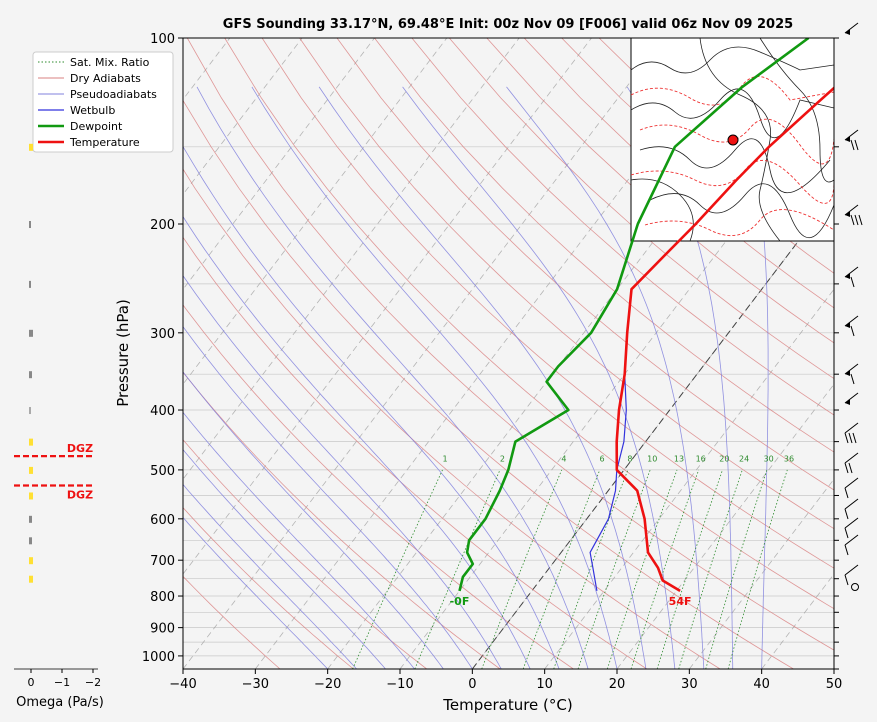  What do you see at coordinates (105, 78) in the screenshot?
I see `legend-label: Dry Adiabats` at bounding box center [105, 78].